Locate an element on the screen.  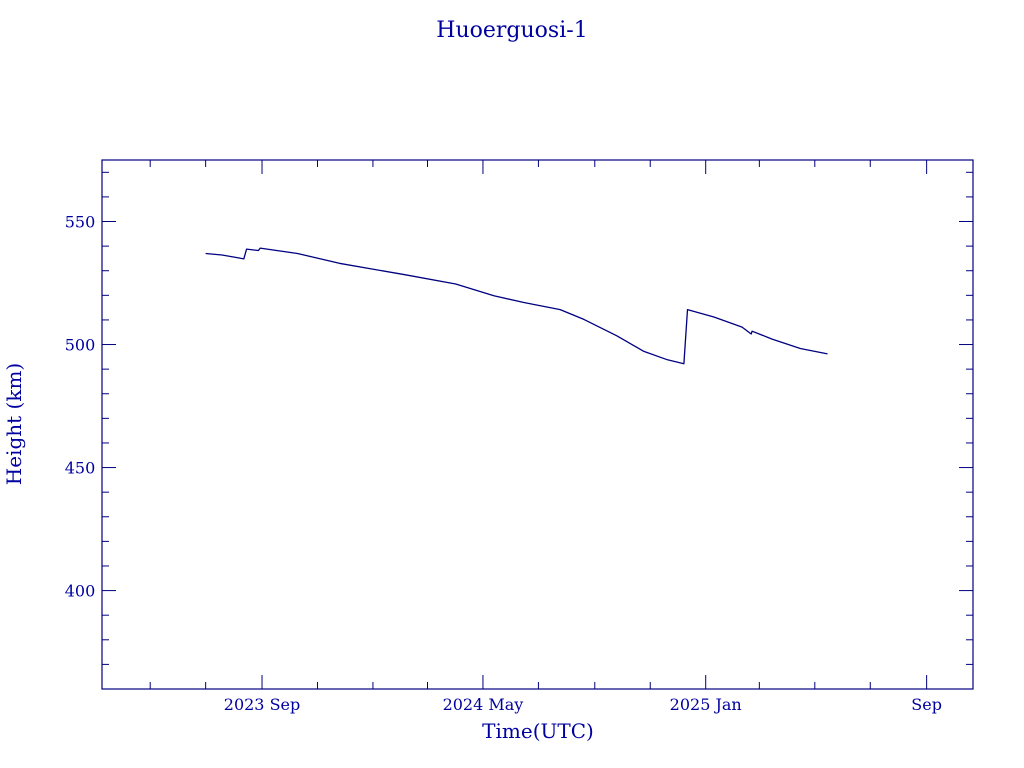
x-tick-label: 2025 Jan is located at coordinates (706, 704).